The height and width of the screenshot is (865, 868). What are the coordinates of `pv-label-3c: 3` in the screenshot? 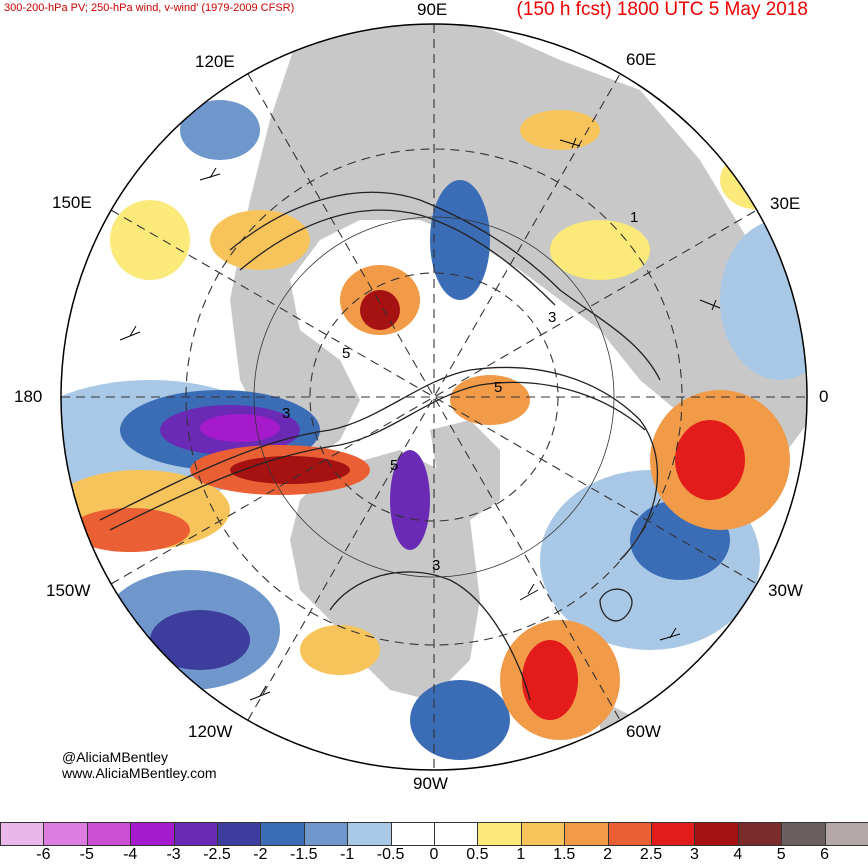 It's located at (436, 565).